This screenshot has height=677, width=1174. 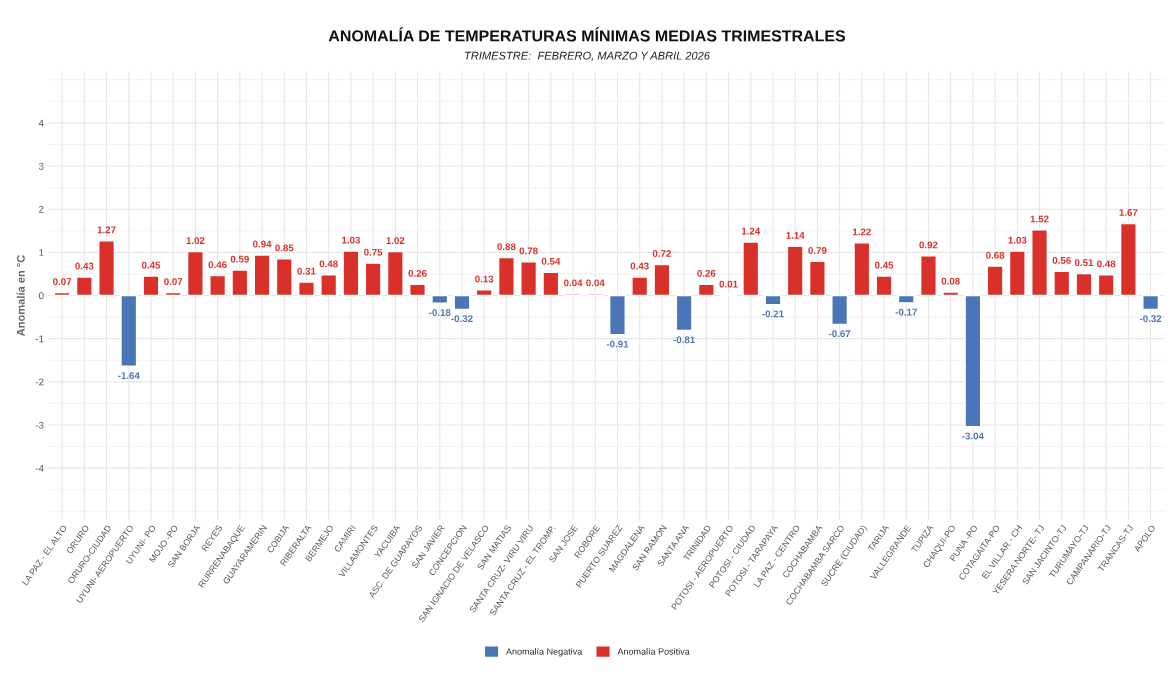 I want to click on y-tick-label: 2, so click(x=41, y=209).